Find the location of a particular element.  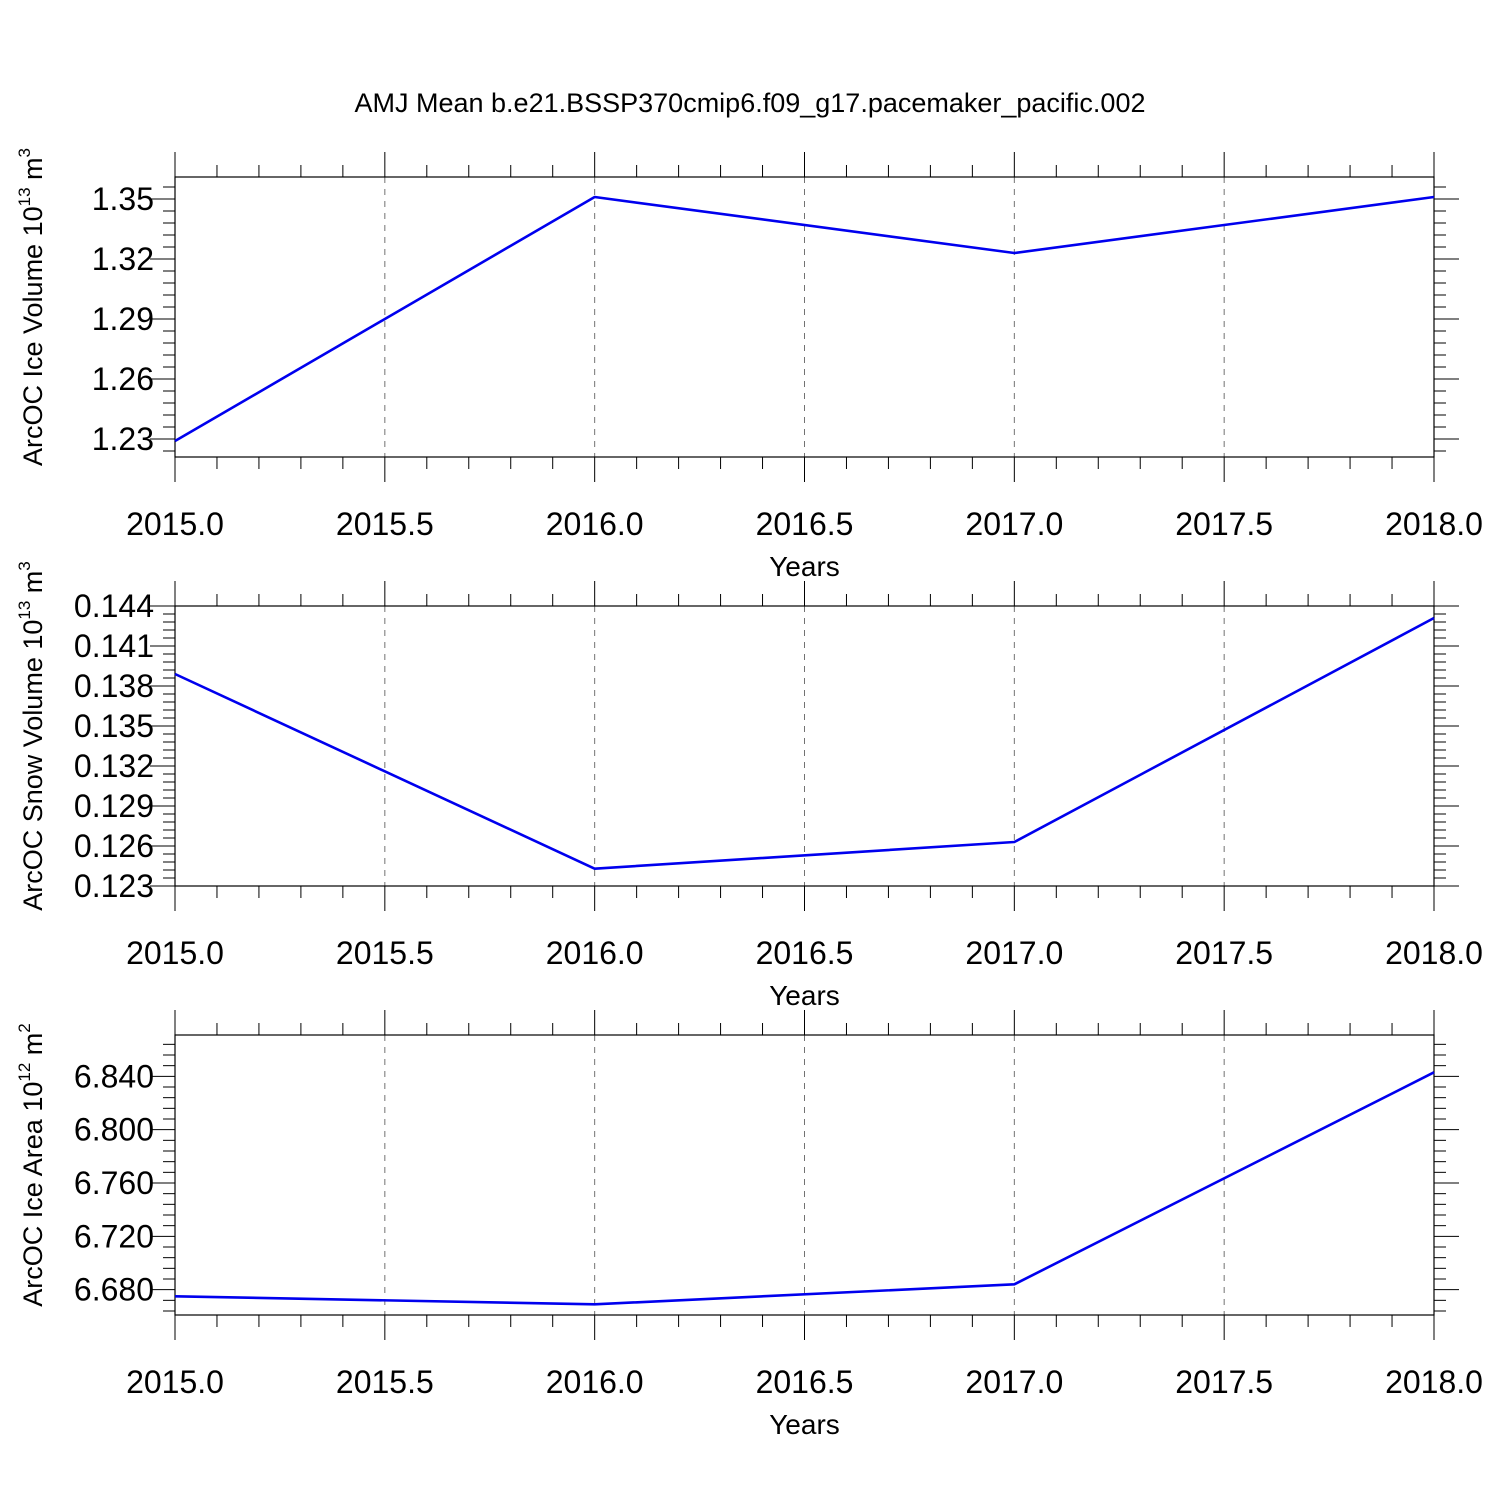

y-tick-label: 1.26 is located at coordinates (123, 379).